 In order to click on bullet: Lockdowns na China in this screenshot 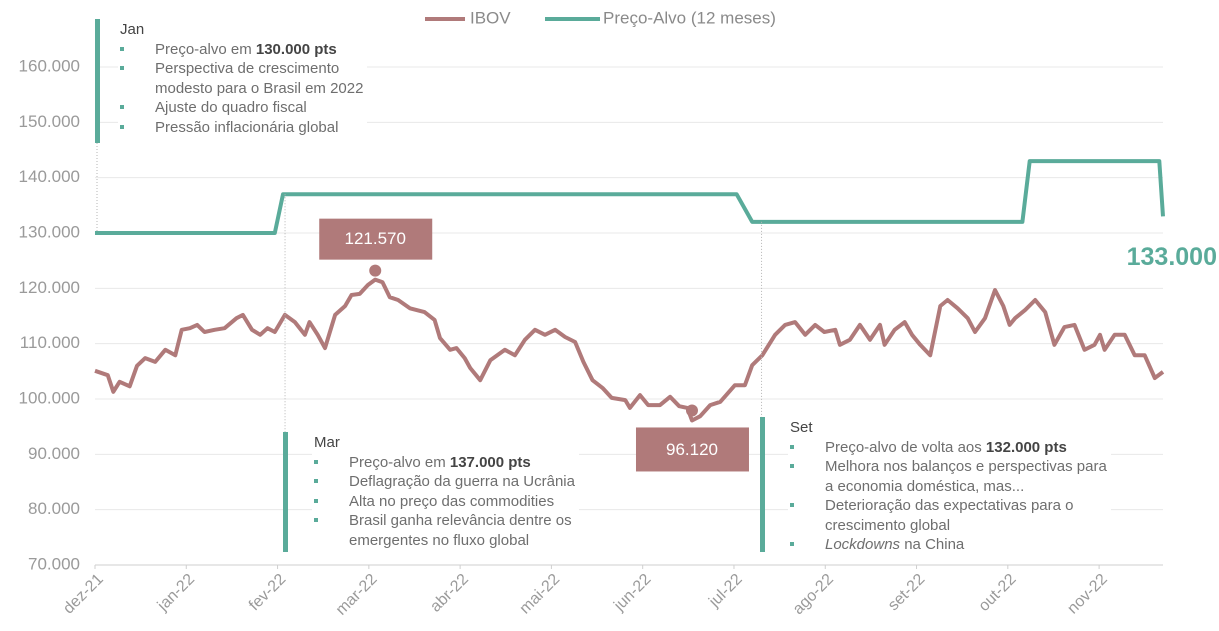, I will do `click(947, 545)`.